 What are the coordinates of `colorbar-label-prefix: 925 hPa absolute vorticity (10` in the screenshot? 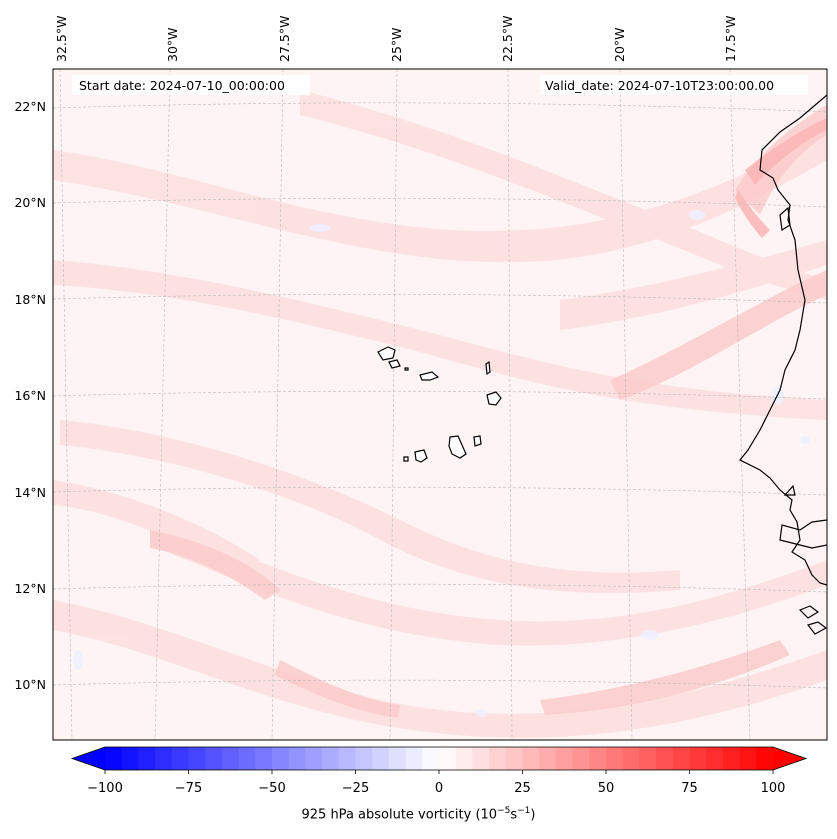 It's located at (399, 815).